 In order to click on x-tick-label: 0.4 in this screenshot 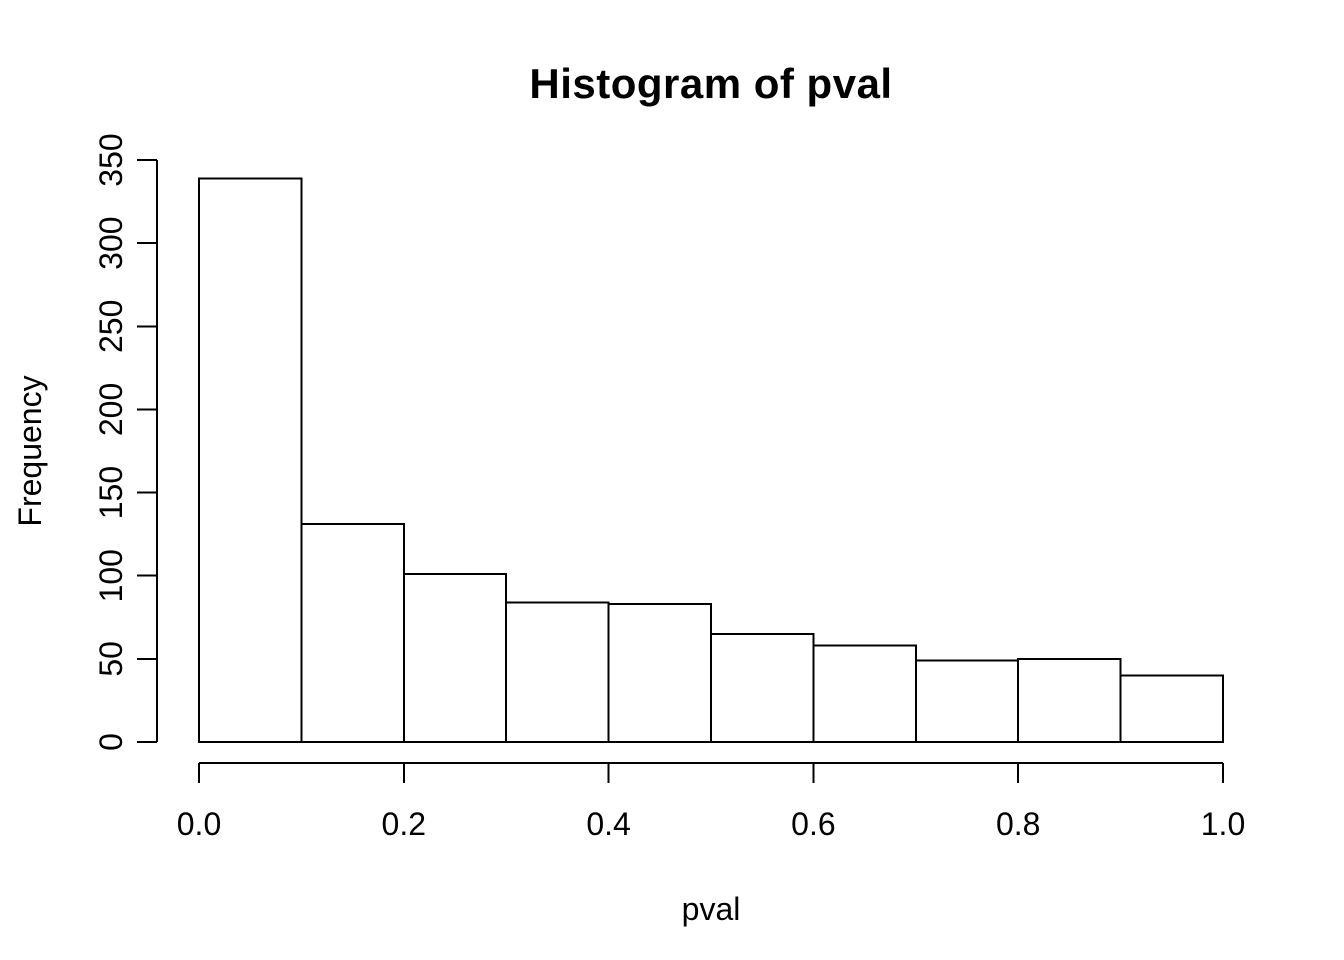, I will do `click(608, 824)`.